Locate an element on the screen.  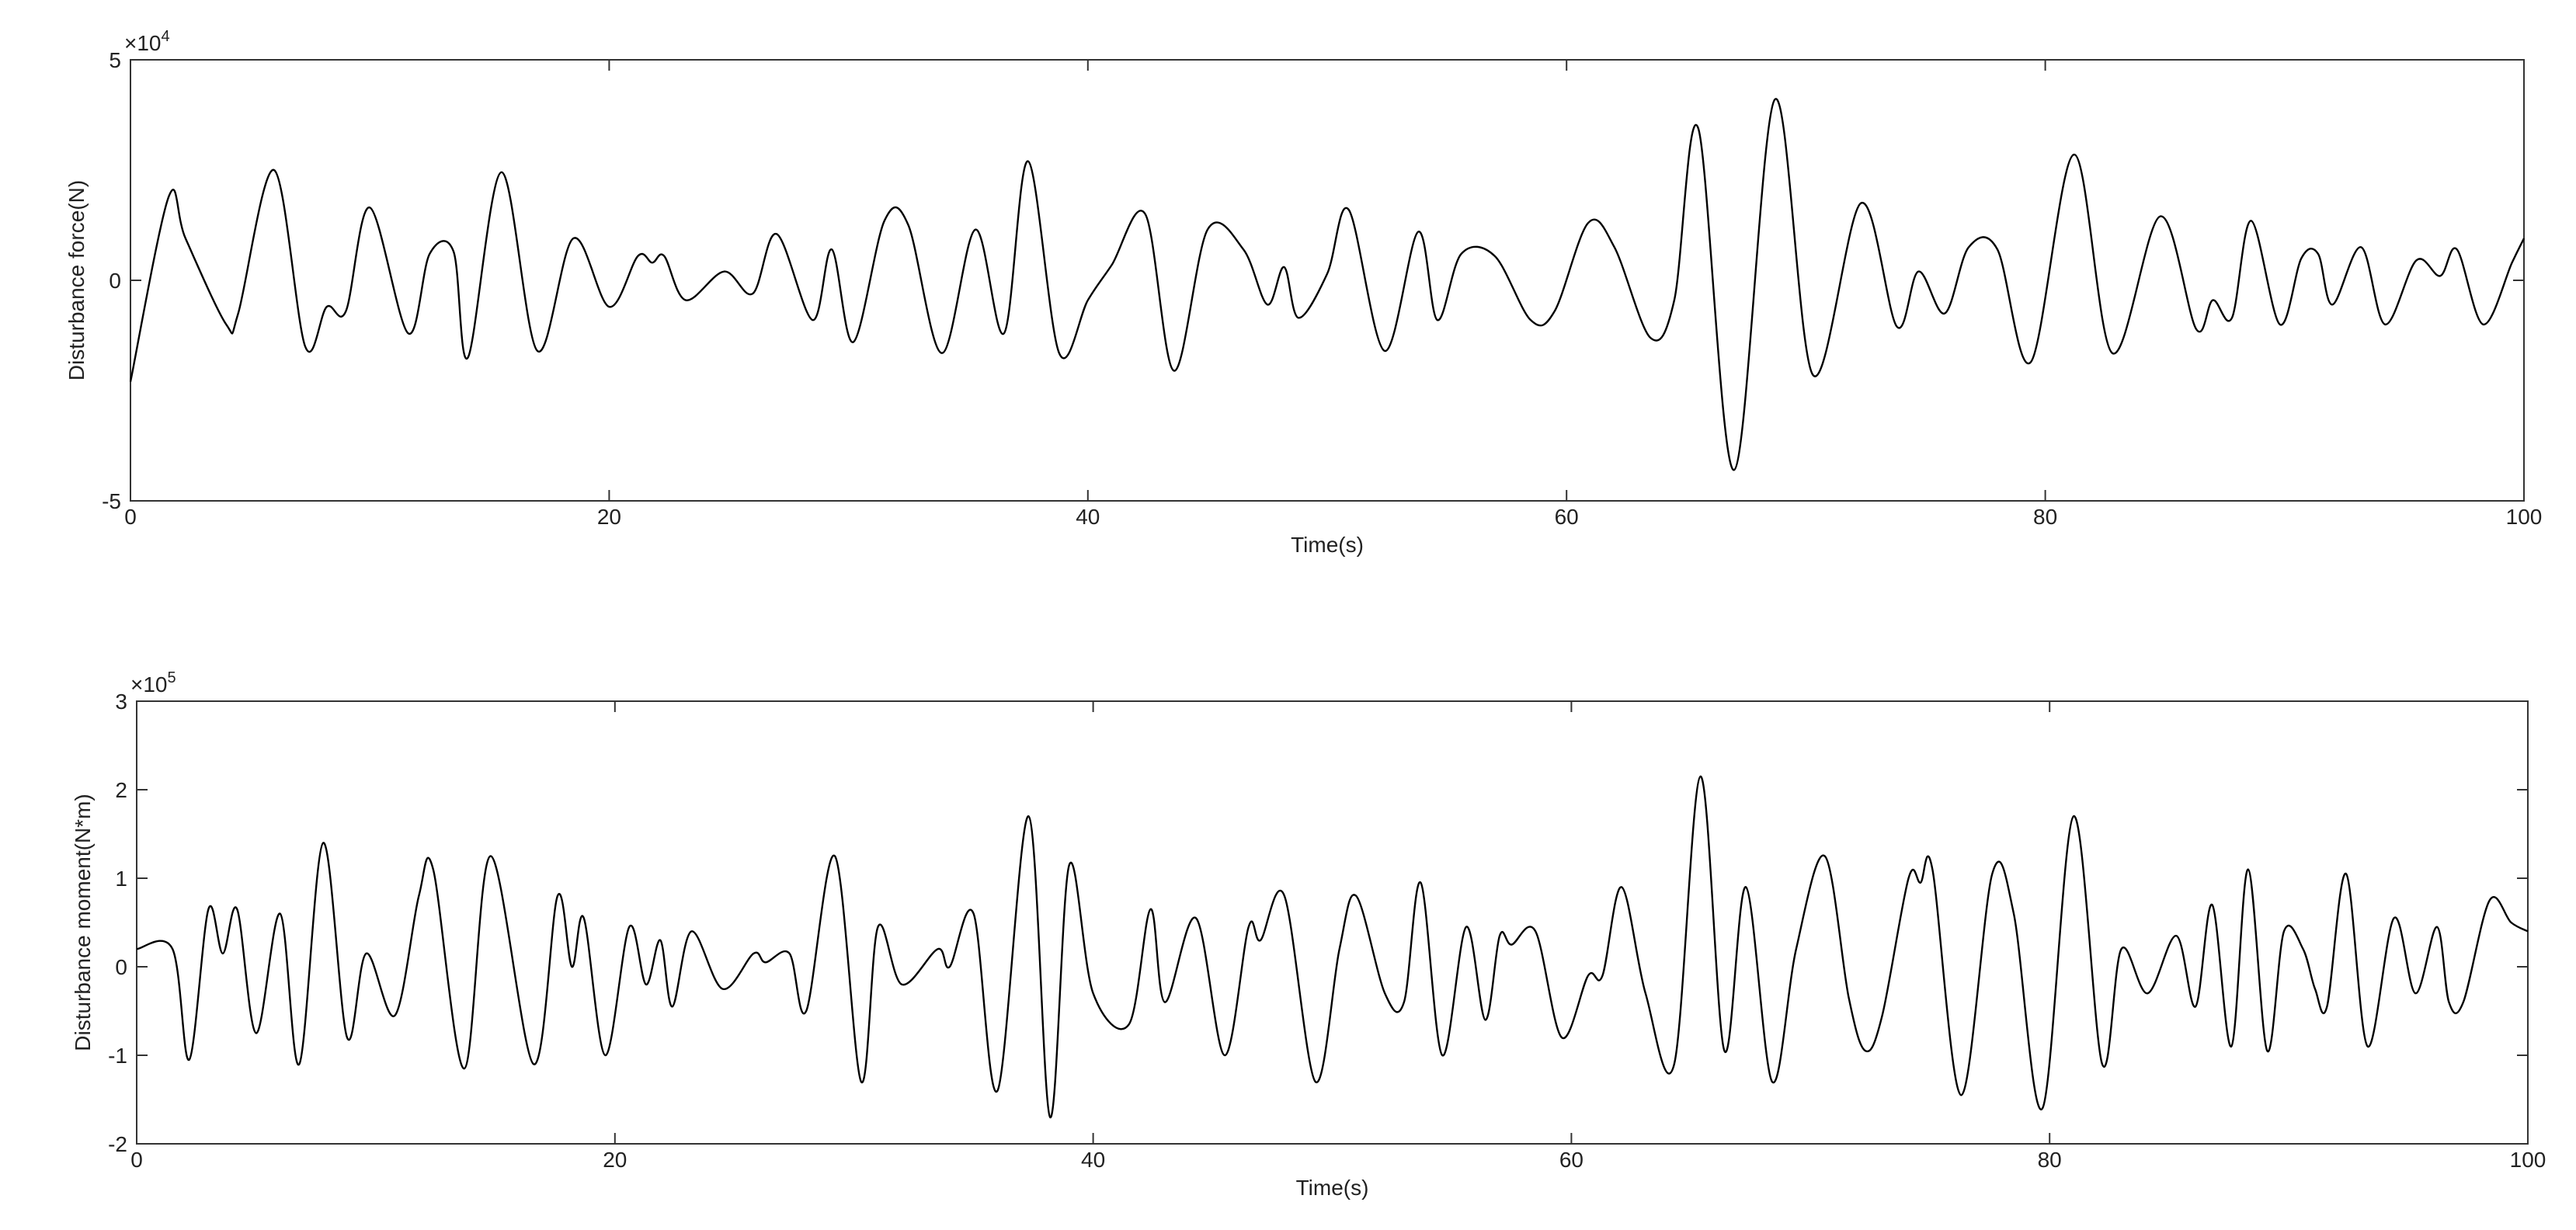
y-tick-label: 1 is located at coordinates (121, 879).